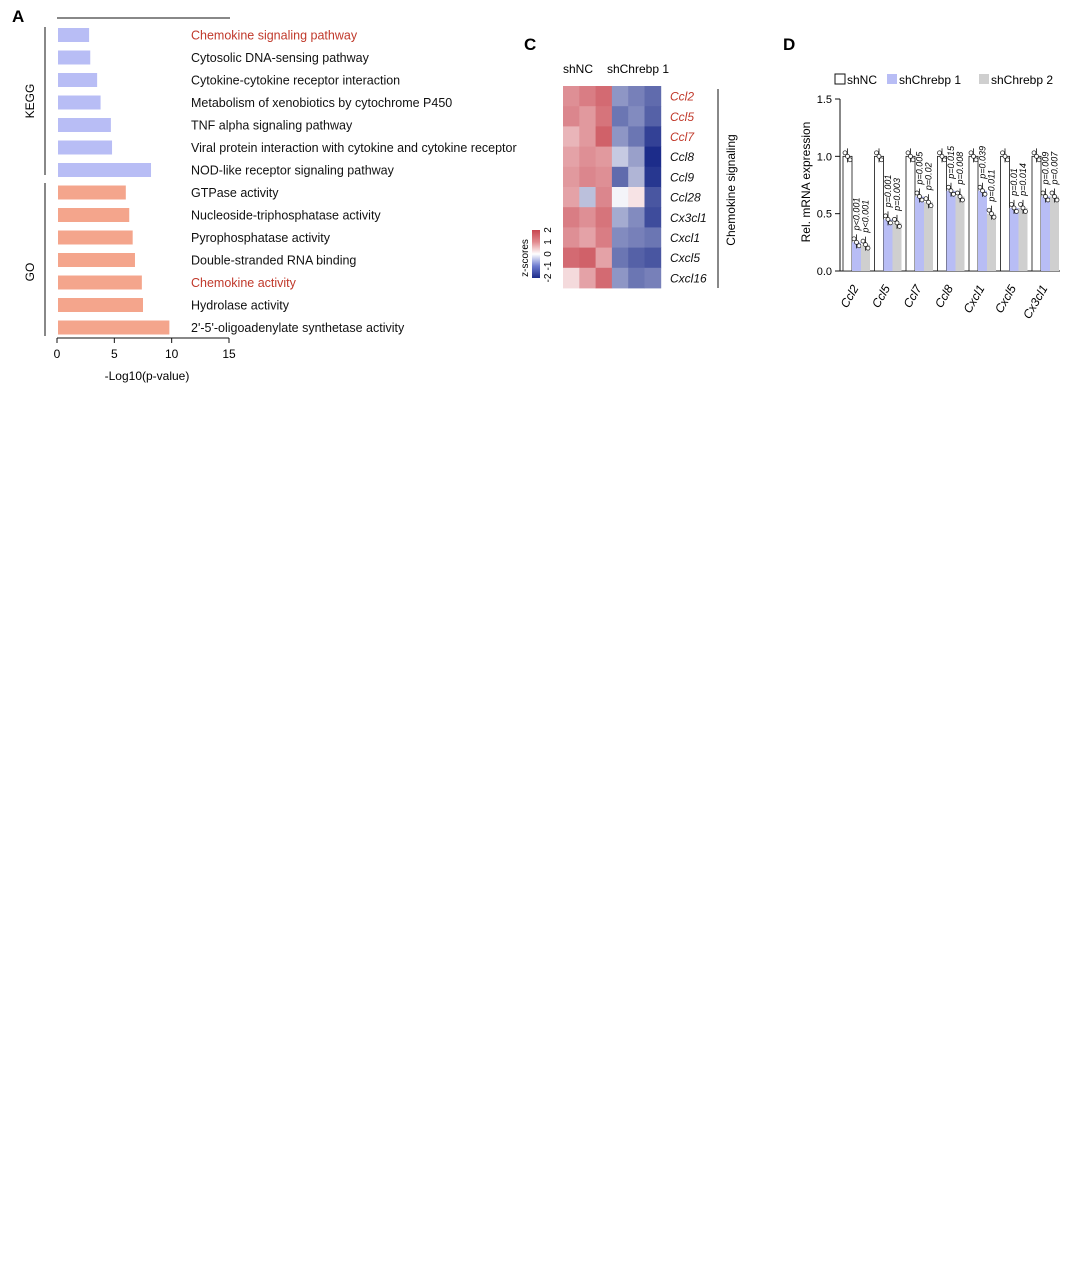 This screenshot has height=1268, width=1080. What do you see at coordinates (147, 376) in the screenshot?
I see `panel-a-x-title: -Log10(p-value)` at bounding box center [147, 376].